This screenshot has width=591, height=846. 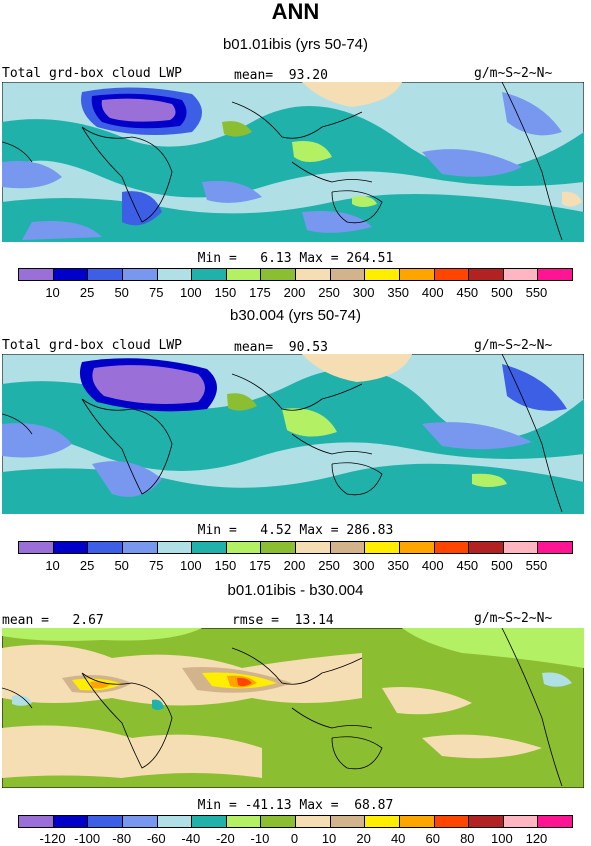 What do you see at coordinates (295, 258) in the screenshot?
I see `panel-1-min-max: Min = 6.13 Max = 264.51` at bounding box center [295, 258].